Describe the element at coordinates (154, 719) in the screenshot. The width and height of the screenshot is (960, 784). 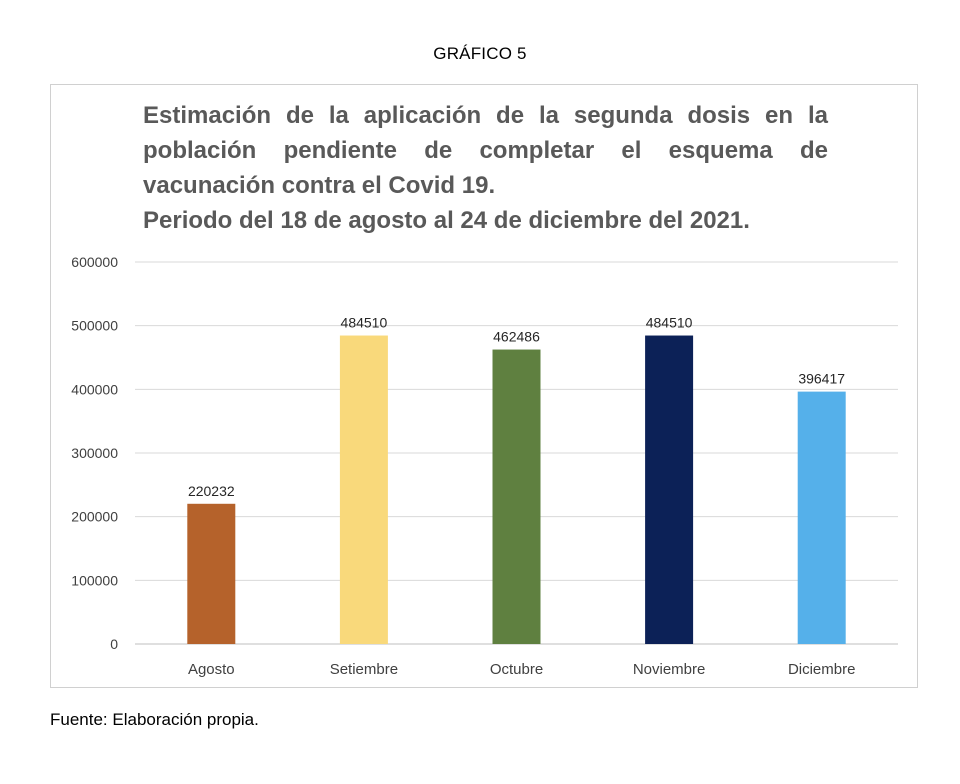
I see `source-note: Fuente: Elaboración propia.` at that location.